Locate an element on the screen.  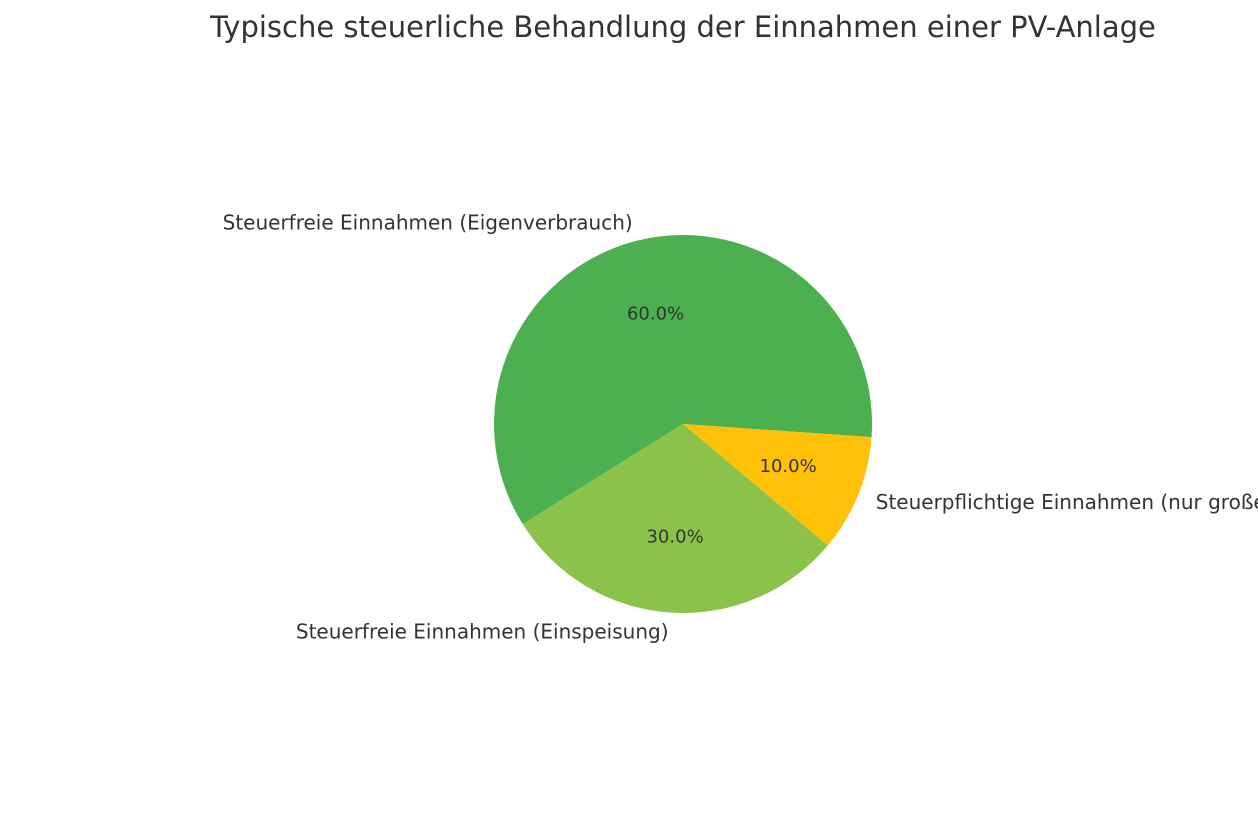
pie-slices is located at coordinates (683, 423).